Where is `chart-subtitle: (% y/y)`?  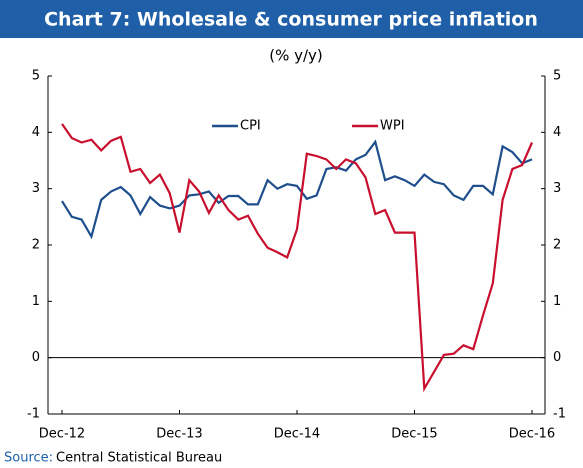 chart-subtitle: (% y/y) is located at coordinates (296, 56).